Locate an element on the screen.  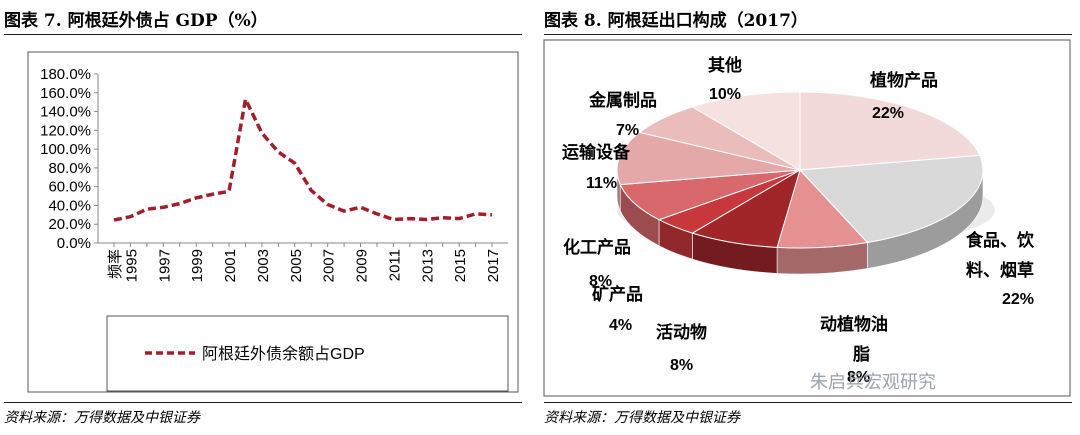
slice-label: 食品、饮 is located at coordinates (1000, 240).